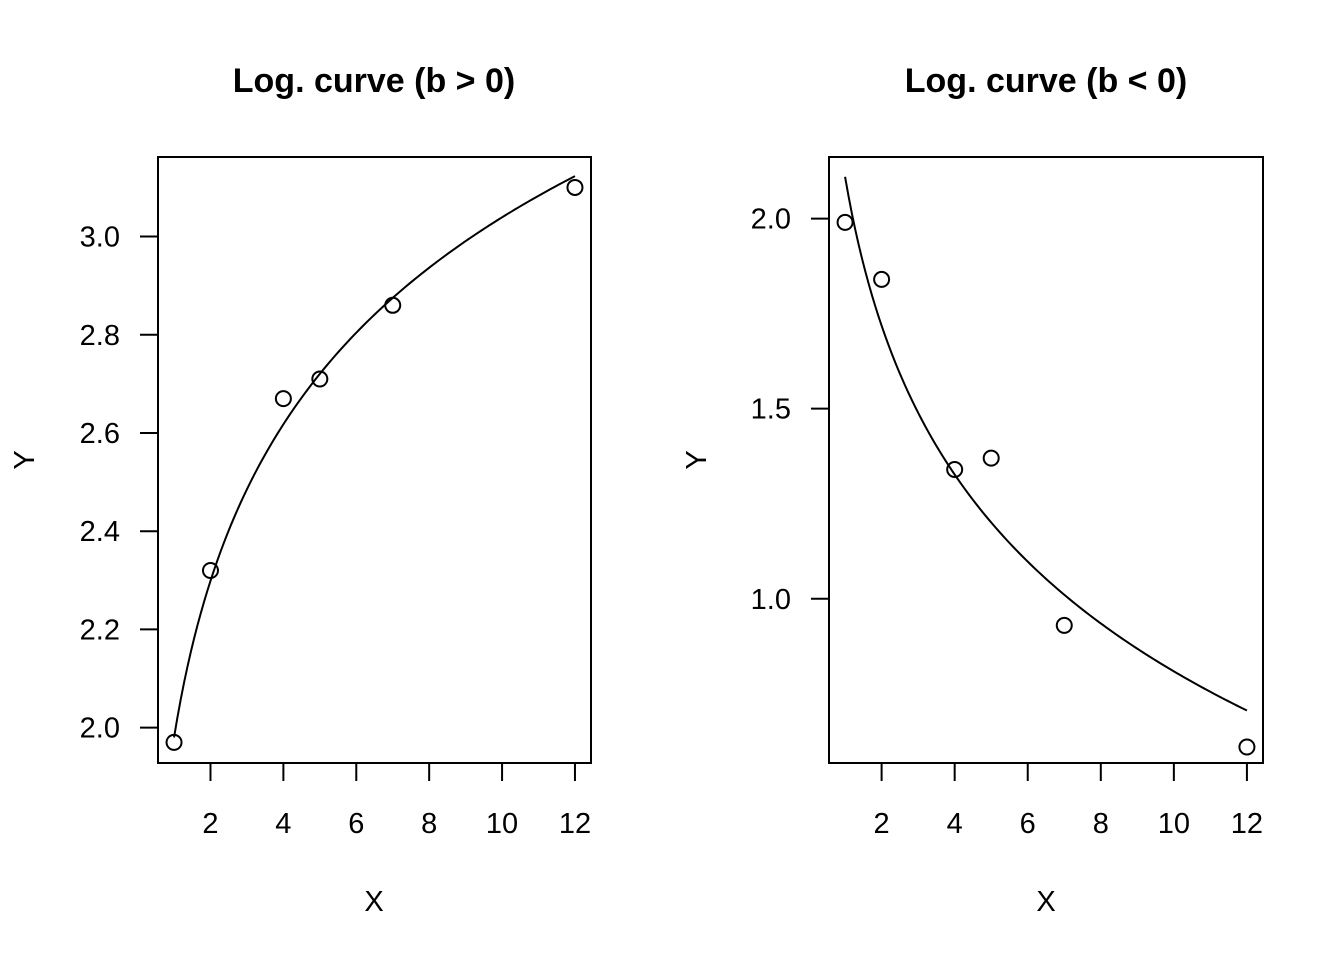  I want to click on y-tick-label: 3.0, so click(100, 238).